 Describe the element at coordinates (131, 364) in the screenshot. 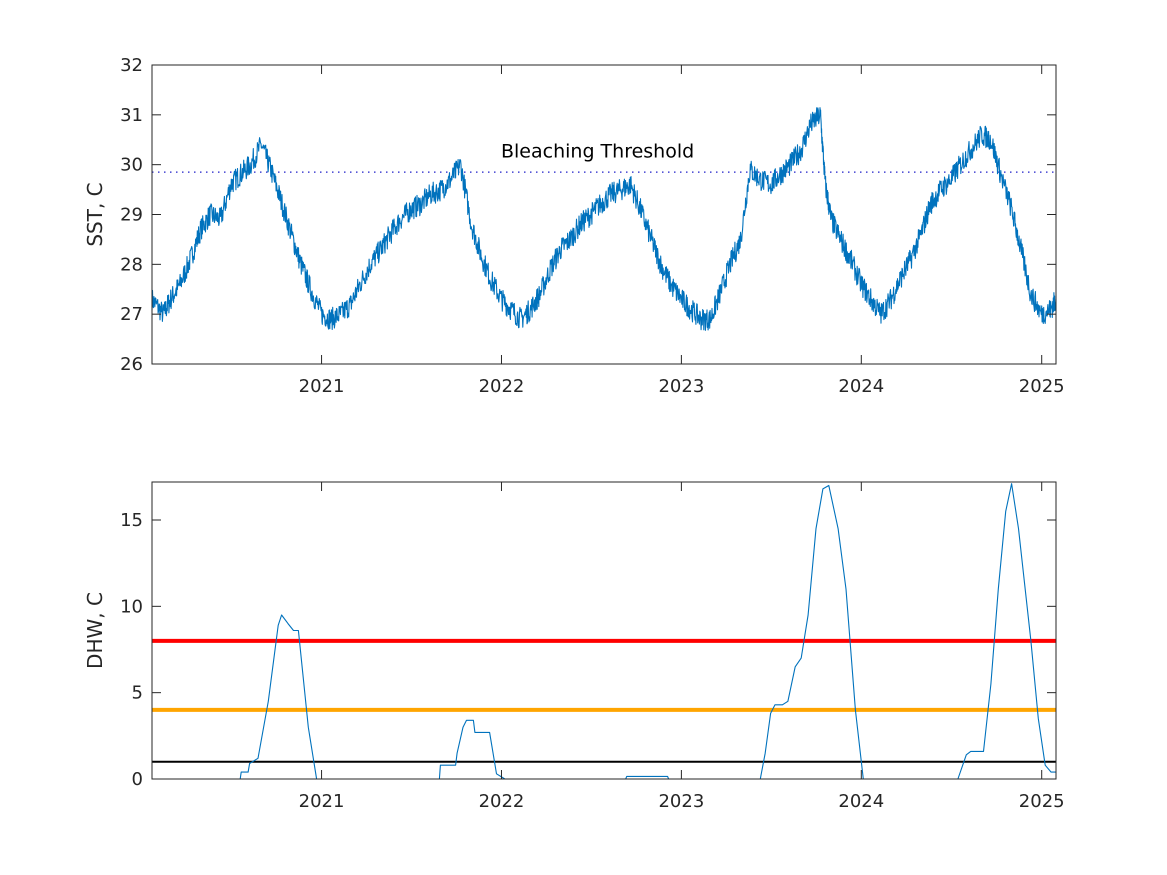

I see `y-tick-label: 26` at that location.